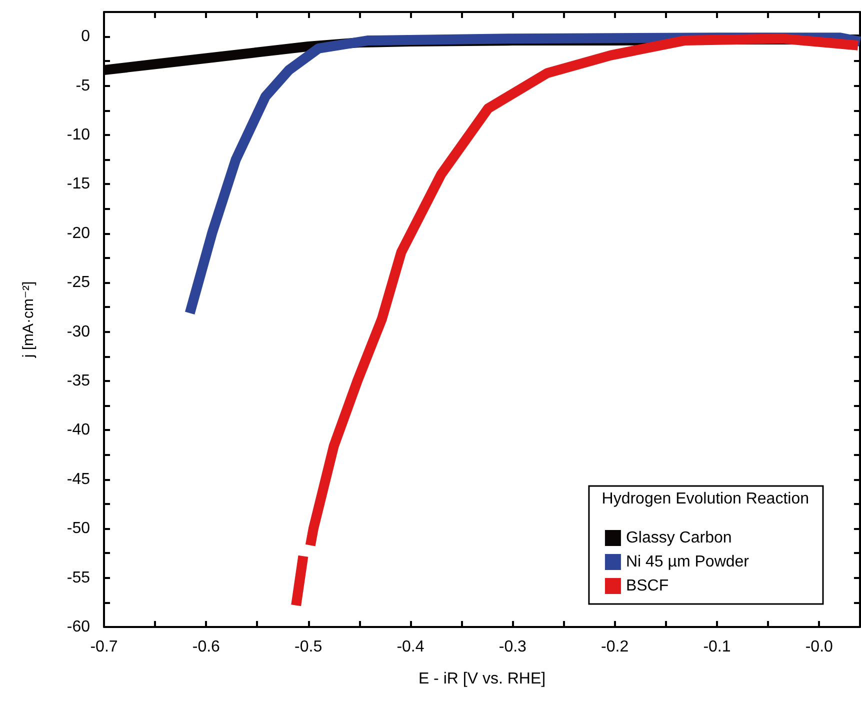 The height and width of the screenshot is (703, 861). I want to click on y-tick-label: -40, so click(78, 430).